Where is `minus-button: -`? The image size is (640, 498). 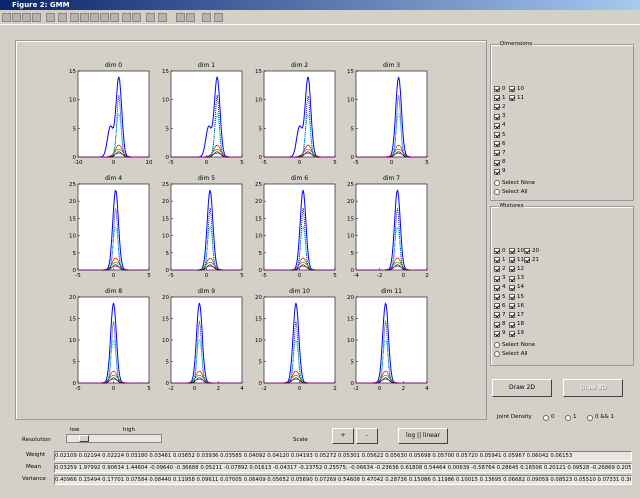 minus-button: - is located at coordinates (367, 436).